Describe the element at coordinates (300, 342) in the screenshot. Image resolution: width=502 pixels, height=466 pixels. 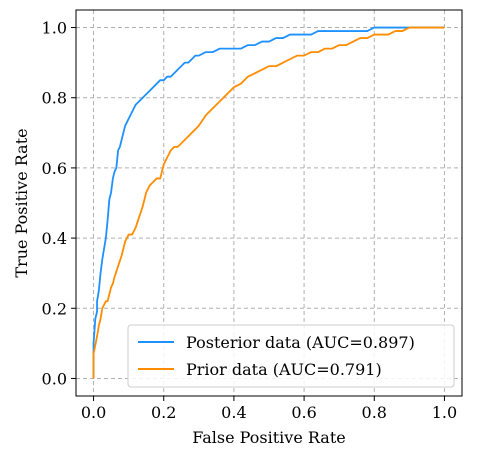
I see `legend-label-posterior: Posterior data (AUC=0.897)` at that location.